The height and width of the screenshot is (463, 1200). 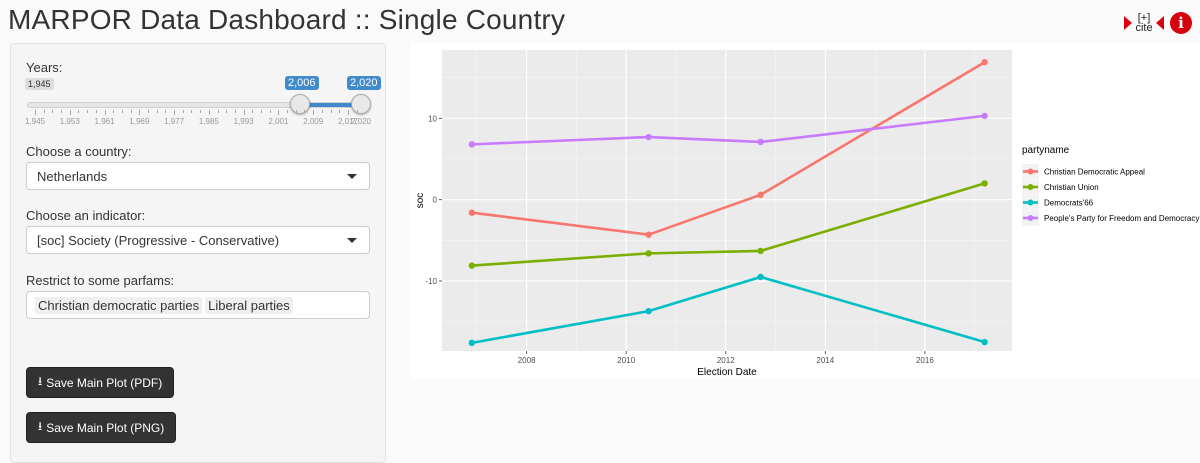 I want to click on legend-label: Democrats'66, so click(x=1069, y=203).